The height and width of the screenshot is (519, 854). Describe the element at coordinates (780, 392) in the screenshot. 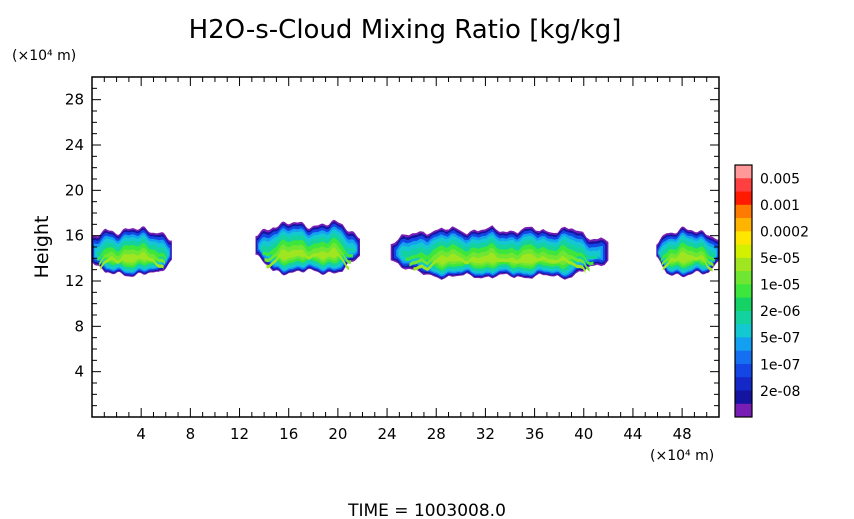

I see `colorbar-label: 2e-08` at that location.